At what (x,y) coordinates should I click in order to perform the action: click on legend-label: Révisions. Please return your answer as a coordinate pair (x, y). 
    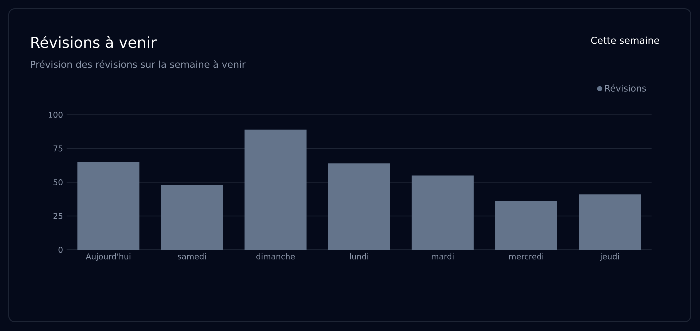
    Looking at the image, I should click on (625, 88).